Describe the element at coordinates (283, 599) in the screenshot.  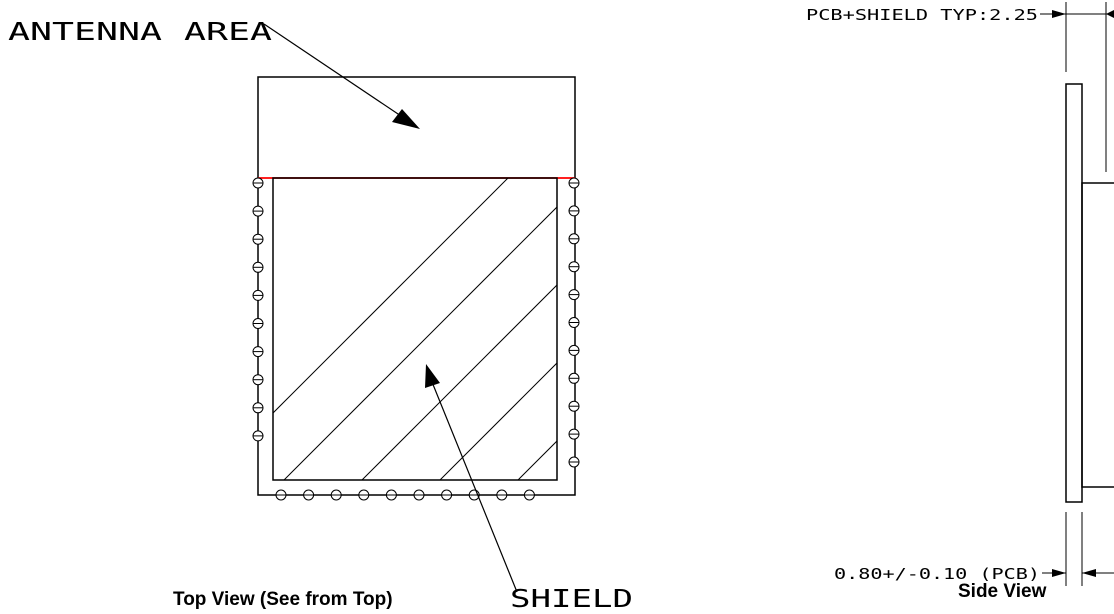
I see `top-view-caption: Top View (See from Top)` at that location.